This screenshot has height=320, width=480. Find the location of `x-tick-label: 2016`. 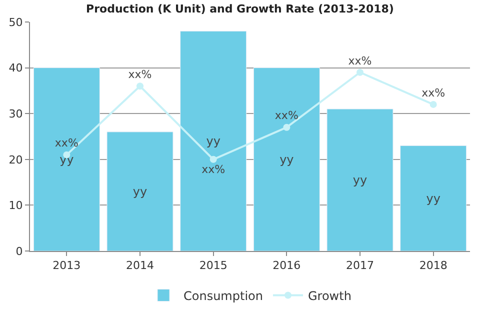

x-tick-label: 2016 is located at coordinates (286, 265).